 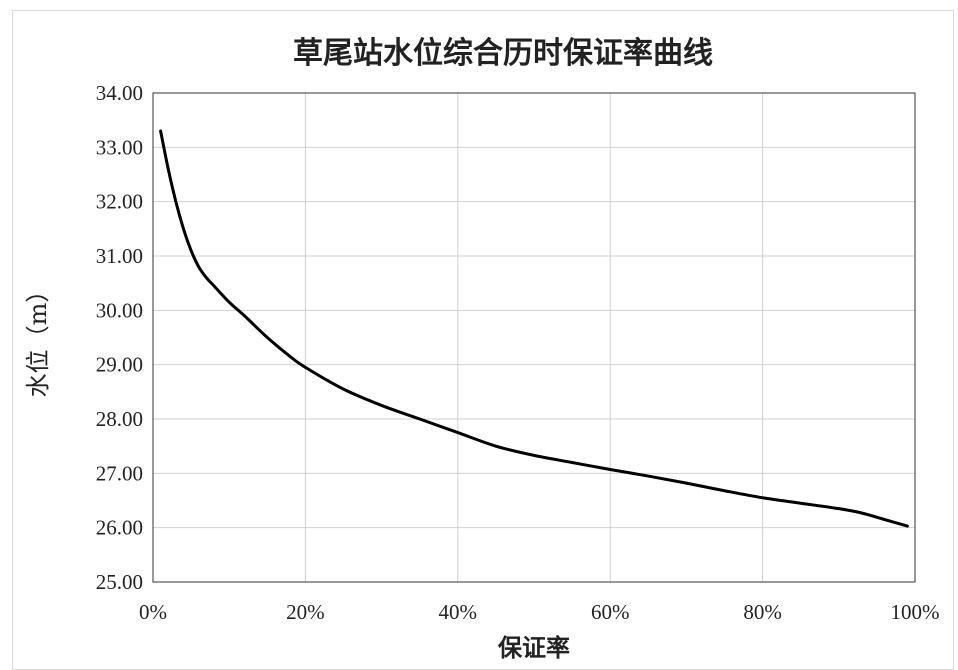 I want to click on y-tick-label: 33.00, so click(x=119, y=147).